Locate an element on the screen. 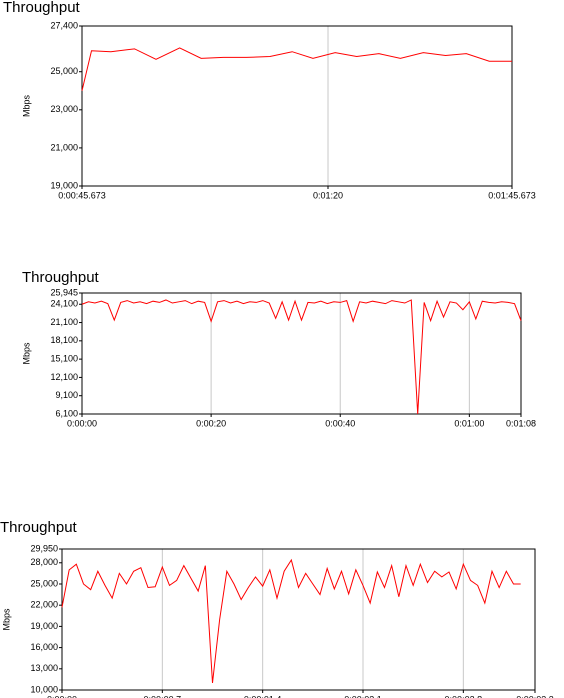  y-tick-label: 28,000 is located at coordinates (44, 562).